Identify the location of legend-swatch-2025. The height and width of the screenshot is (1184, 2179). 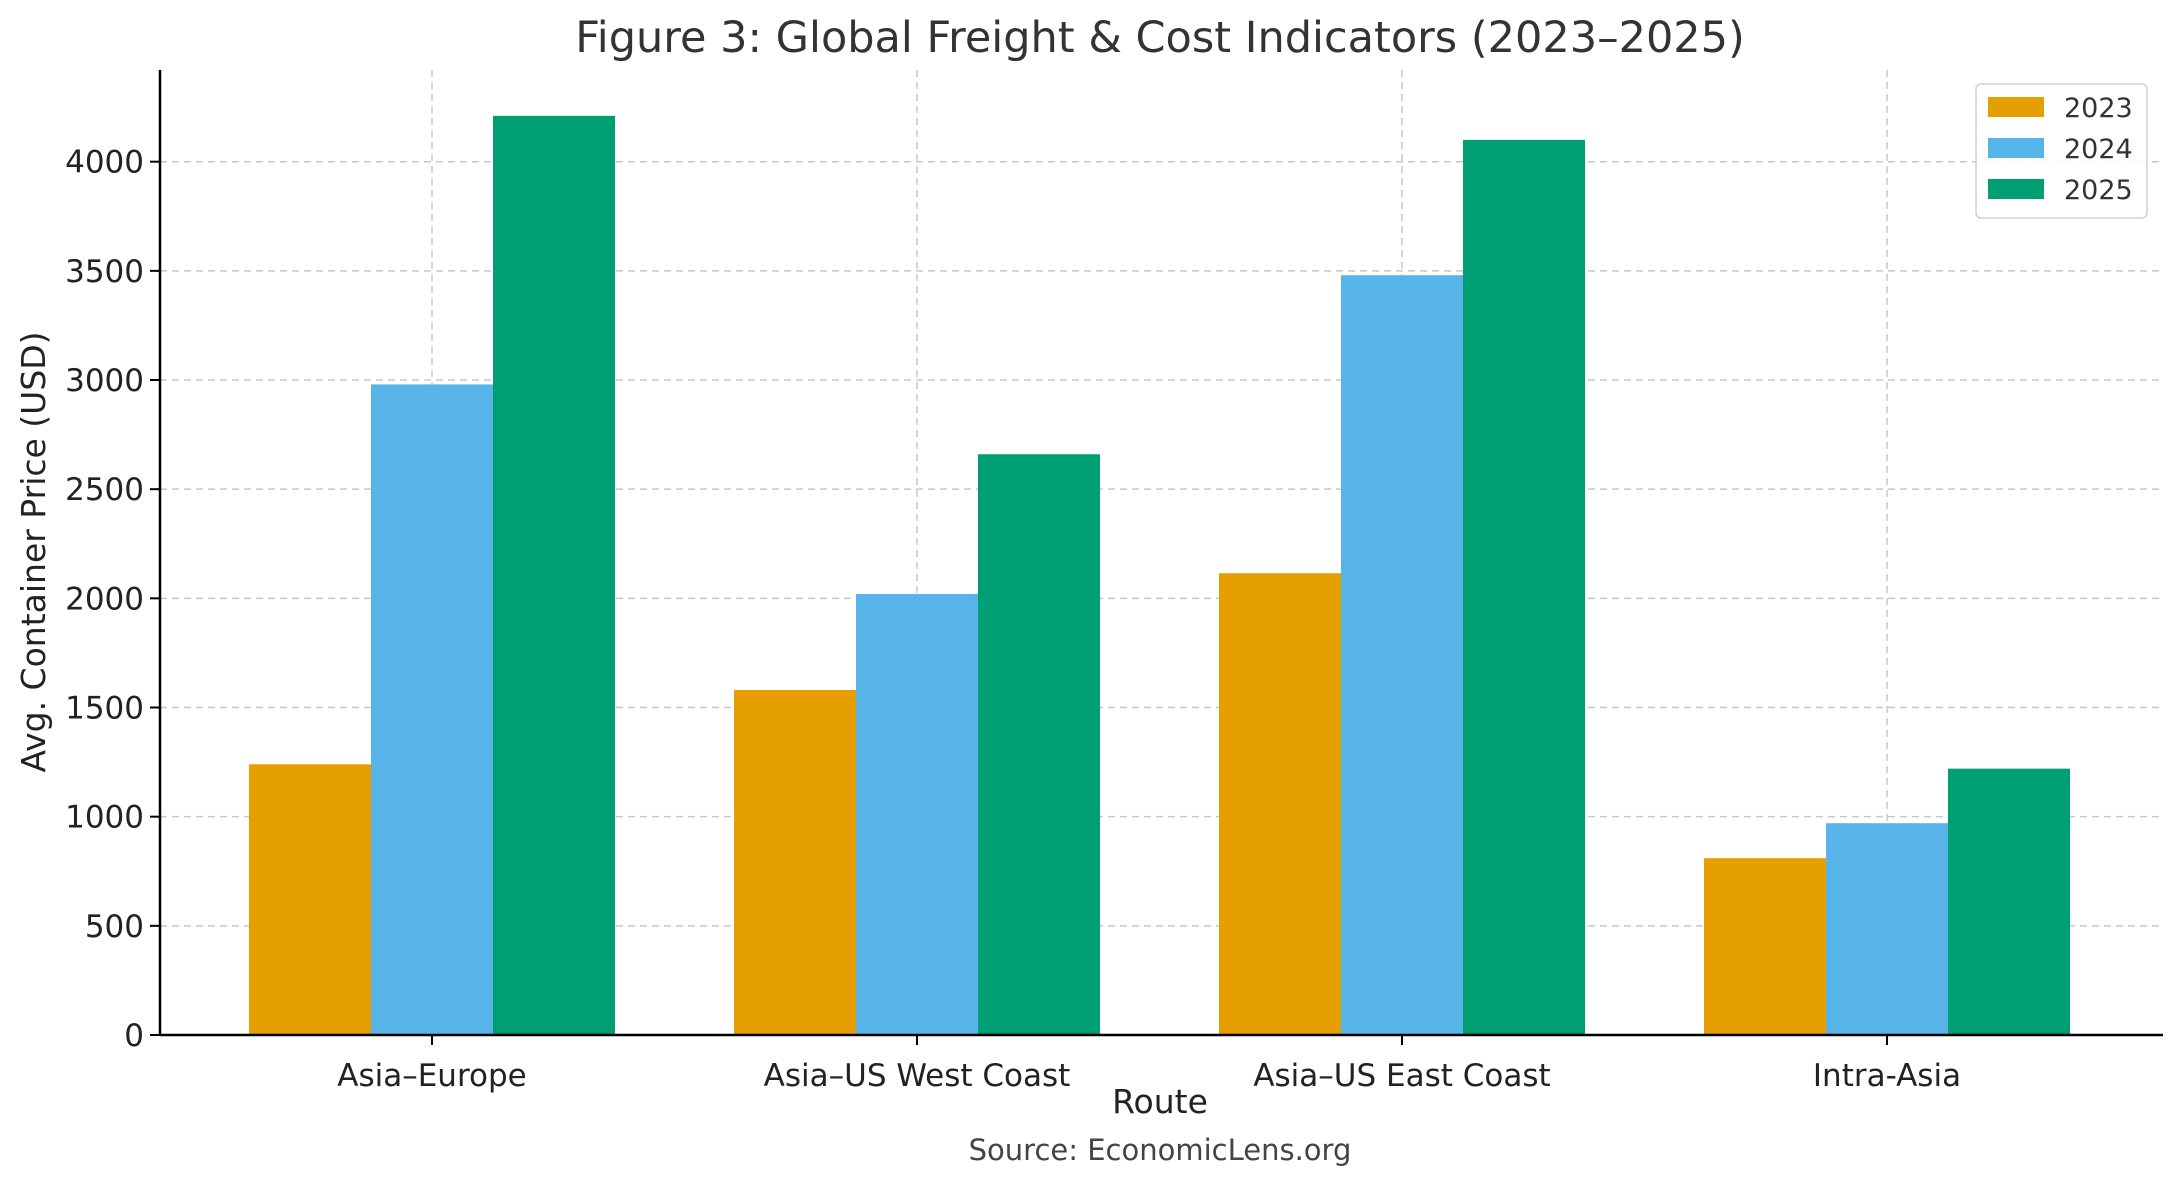
(2016, 189).